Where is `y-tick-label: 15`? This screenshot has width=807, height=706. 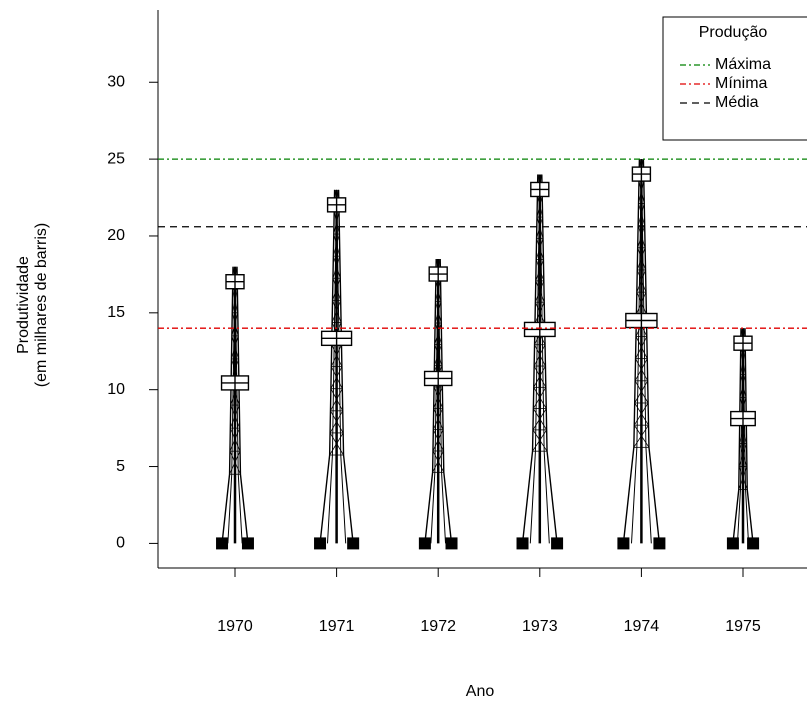 y-tick-label: 15 is located at coordinates (116, 312).